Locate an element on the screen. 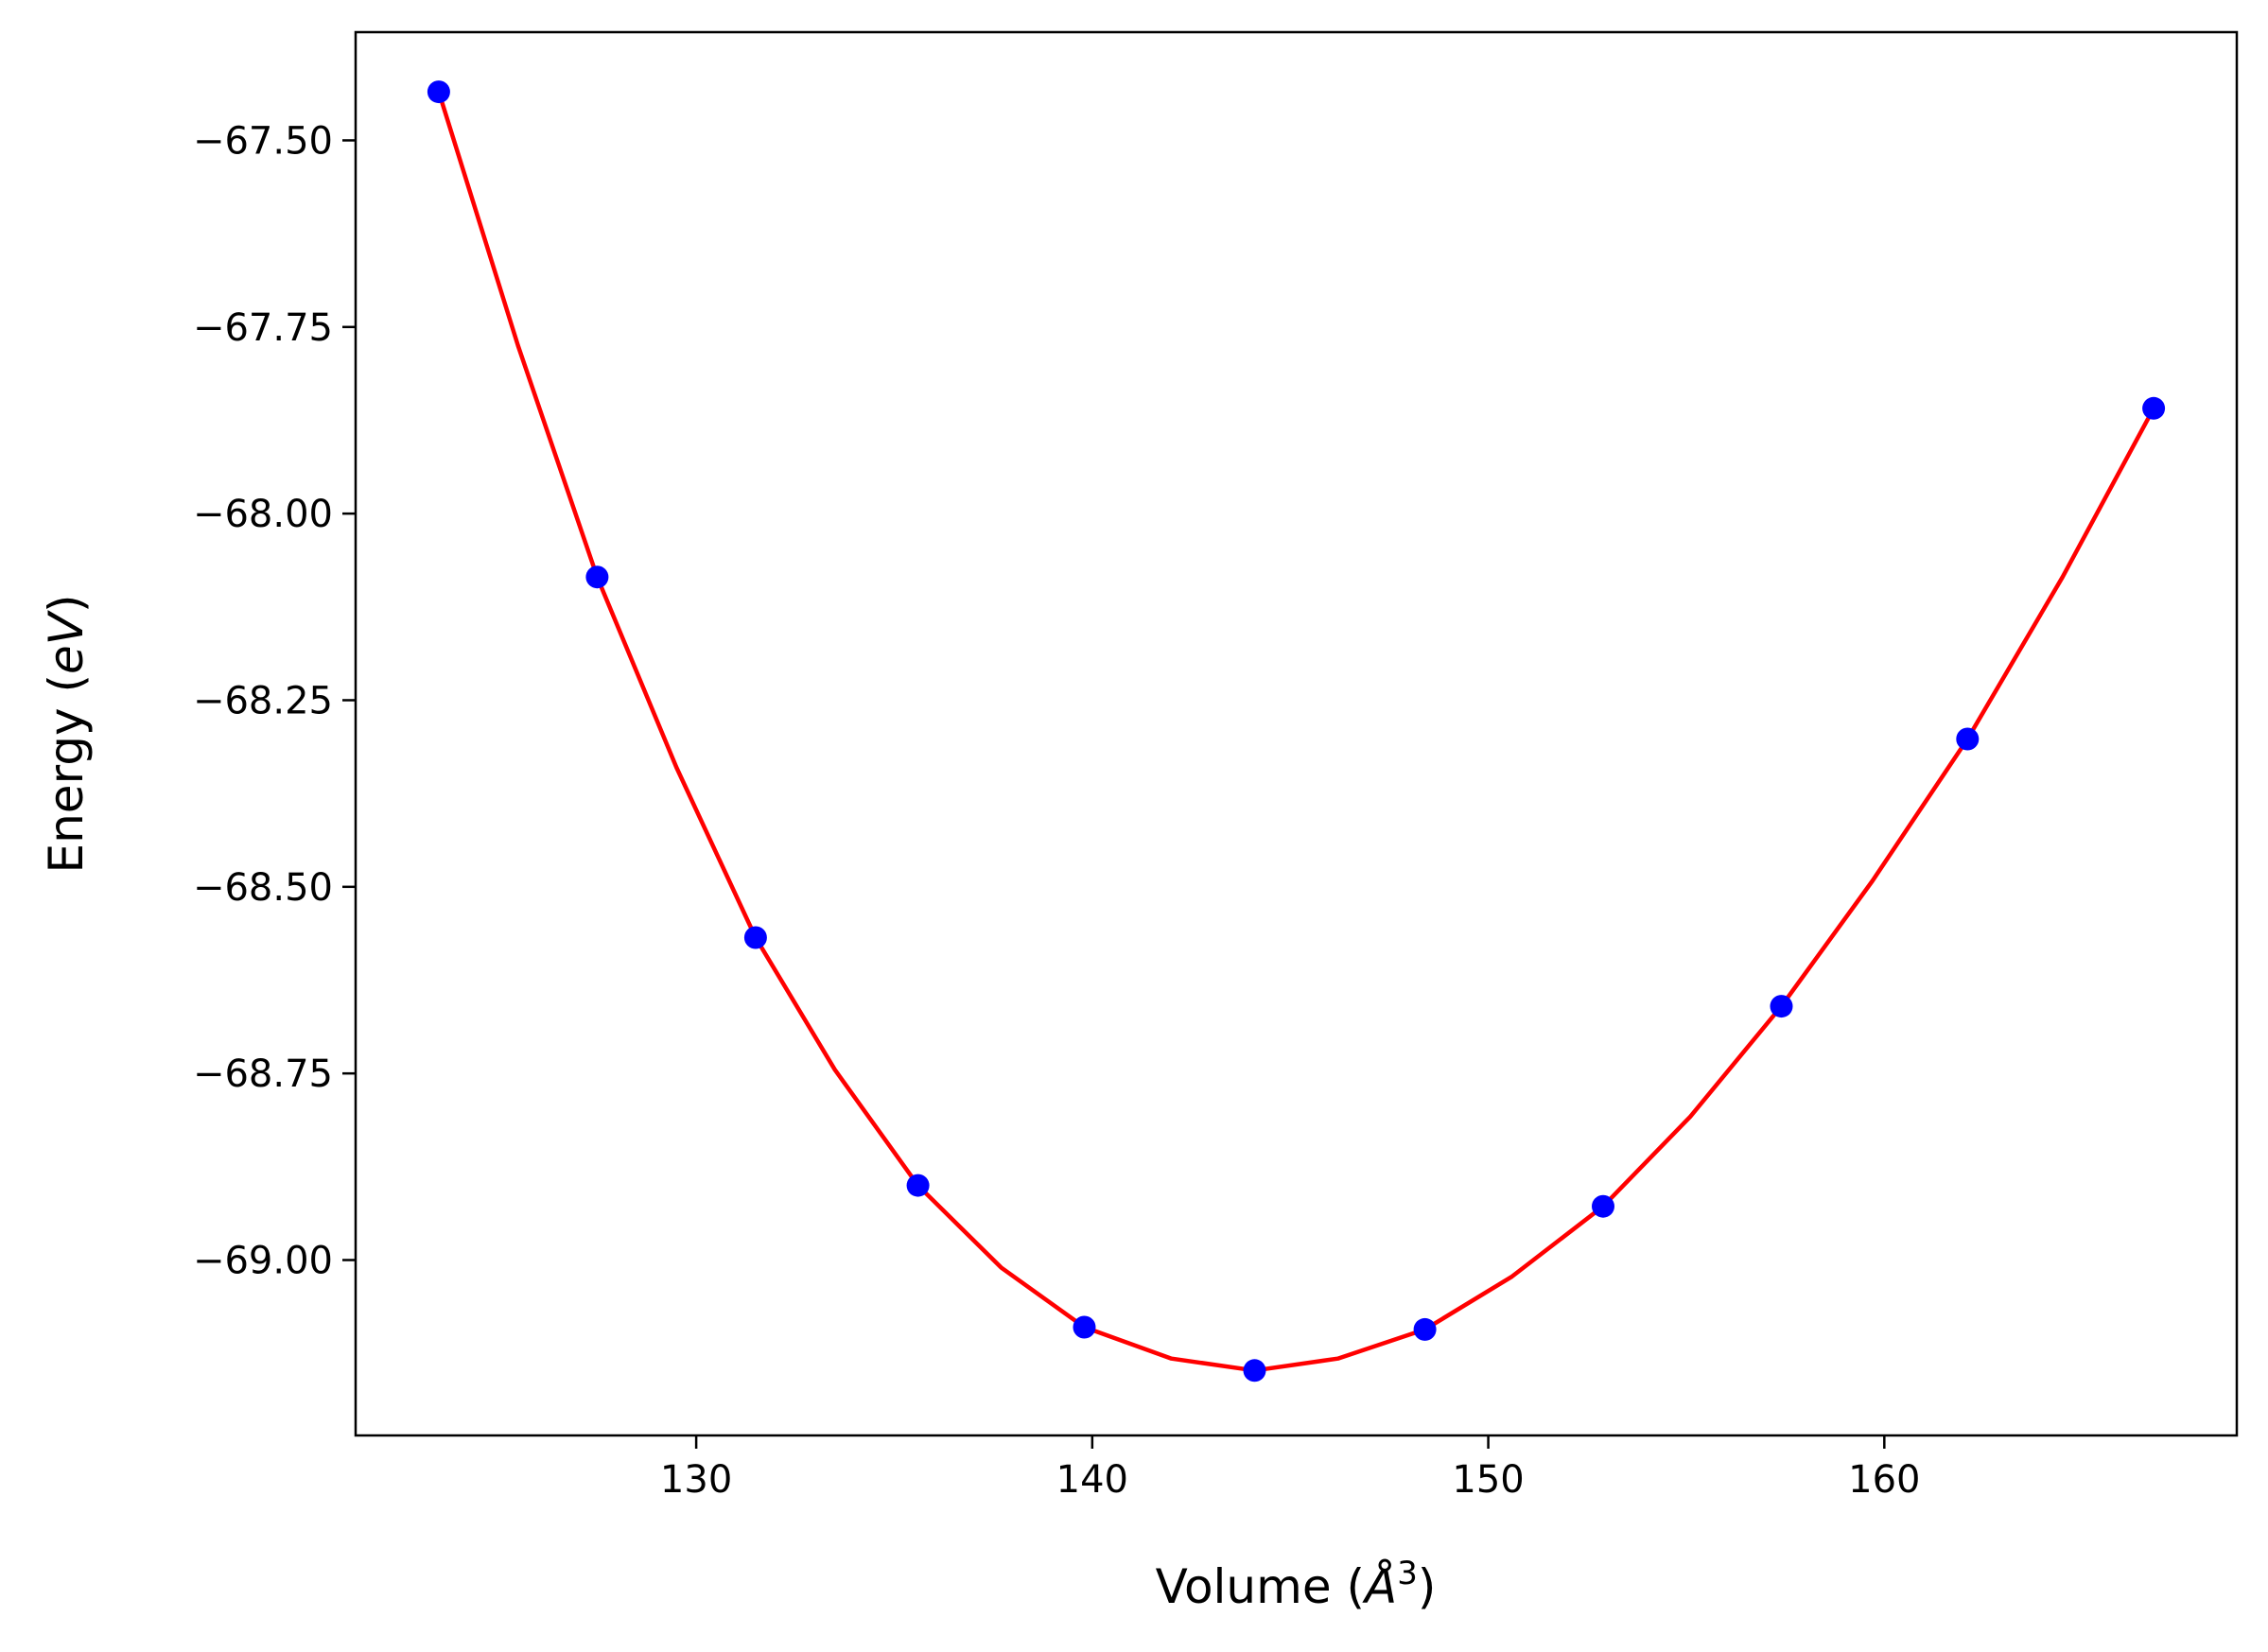 Image resolution: width=2268 pixels, height=1652 pixels. y-tick-label: −68.75 is located at coordinates (263, 1074).